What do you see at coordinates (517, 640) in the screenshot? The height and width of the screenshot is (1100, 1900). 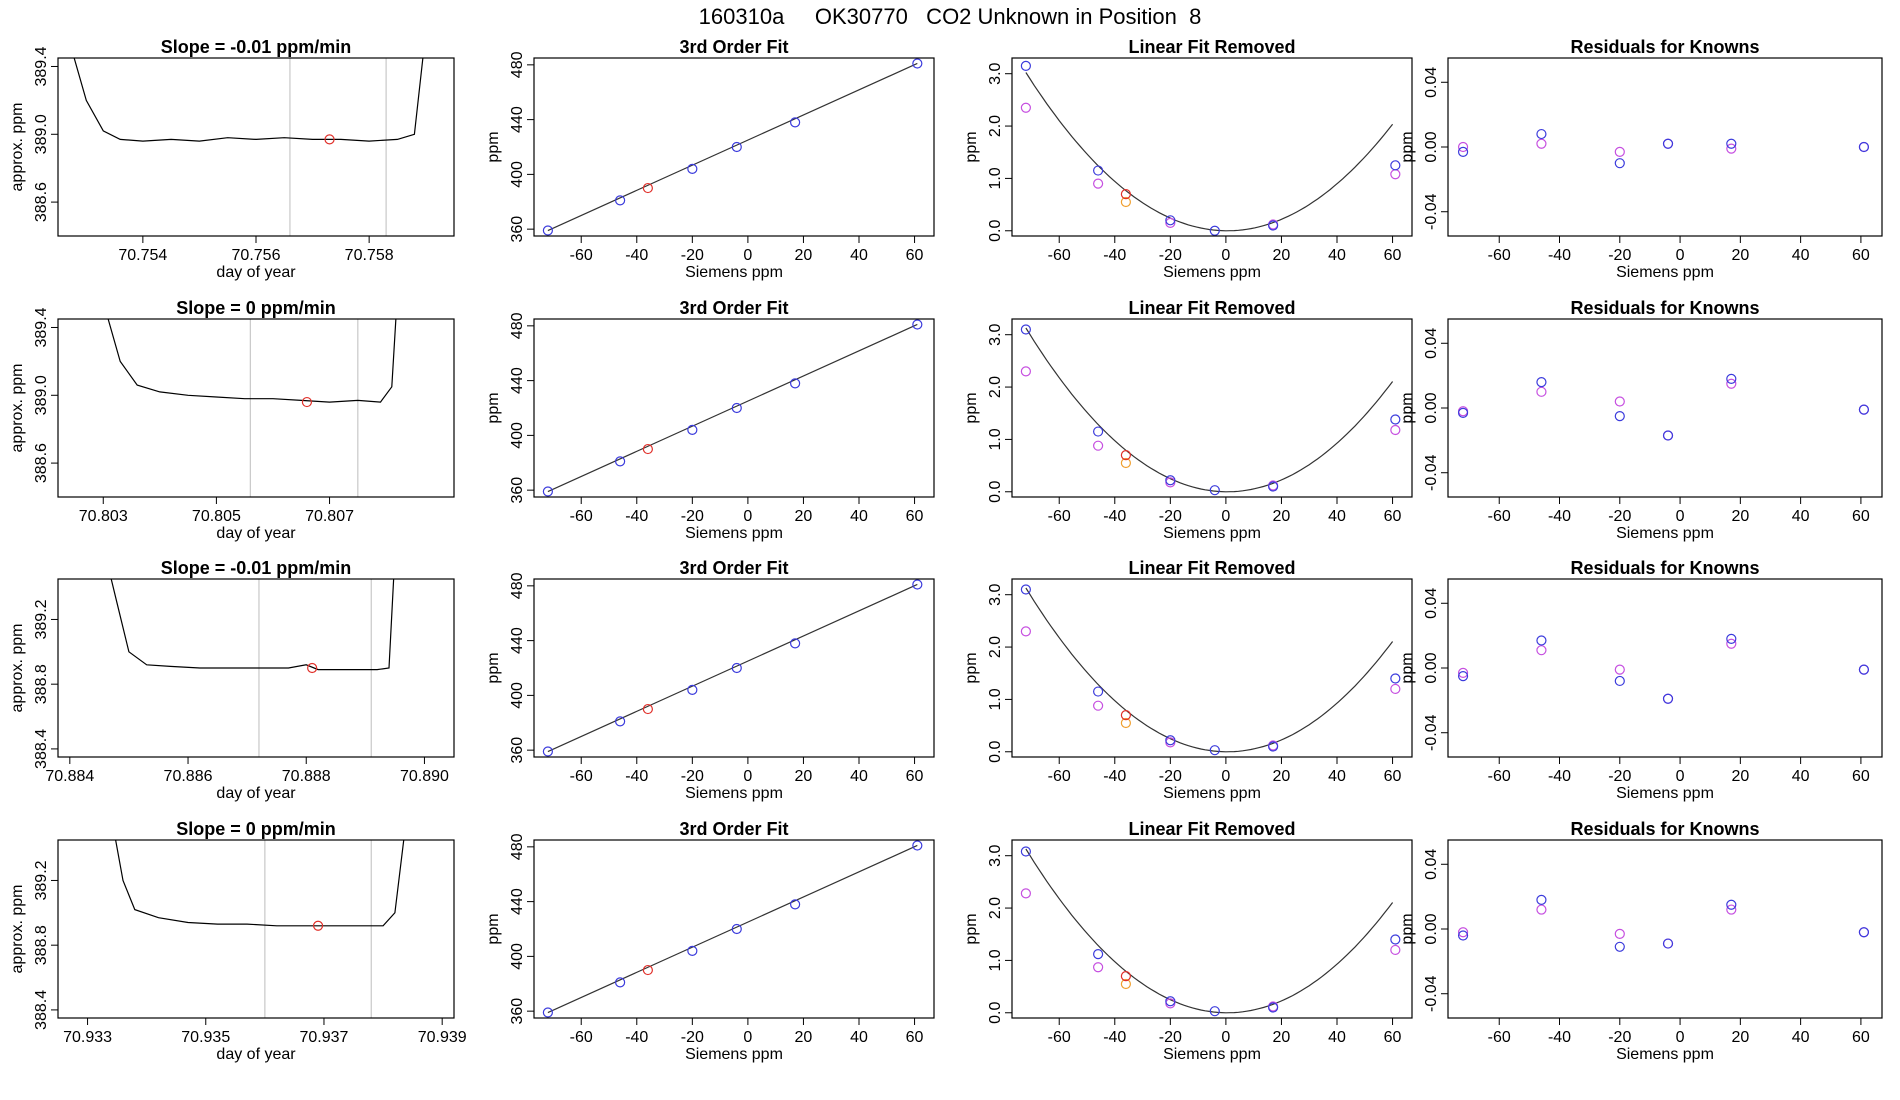 I see `y-tick-label: 440` at bounding box center [517, 640].